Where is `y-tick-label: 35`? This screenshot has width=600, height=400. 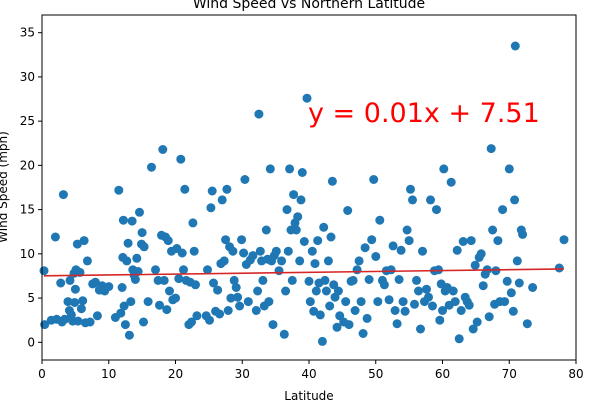
y-tick-label: 35 is located at coordinates (27, 33).